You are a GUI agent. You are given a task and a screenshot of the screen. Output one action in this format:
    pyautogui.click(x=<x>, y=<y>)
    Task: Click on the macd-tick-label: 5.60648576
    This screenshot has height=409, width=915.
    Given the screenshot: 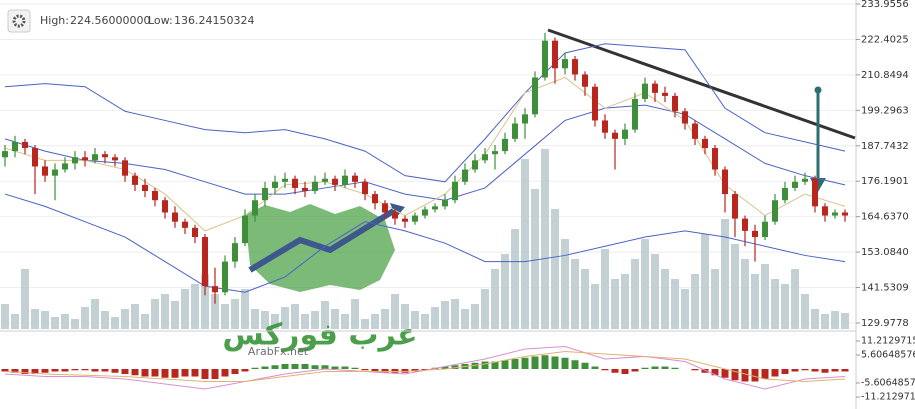 What is the action you would take?
    pyautogui.click(x=888, y=354)
    